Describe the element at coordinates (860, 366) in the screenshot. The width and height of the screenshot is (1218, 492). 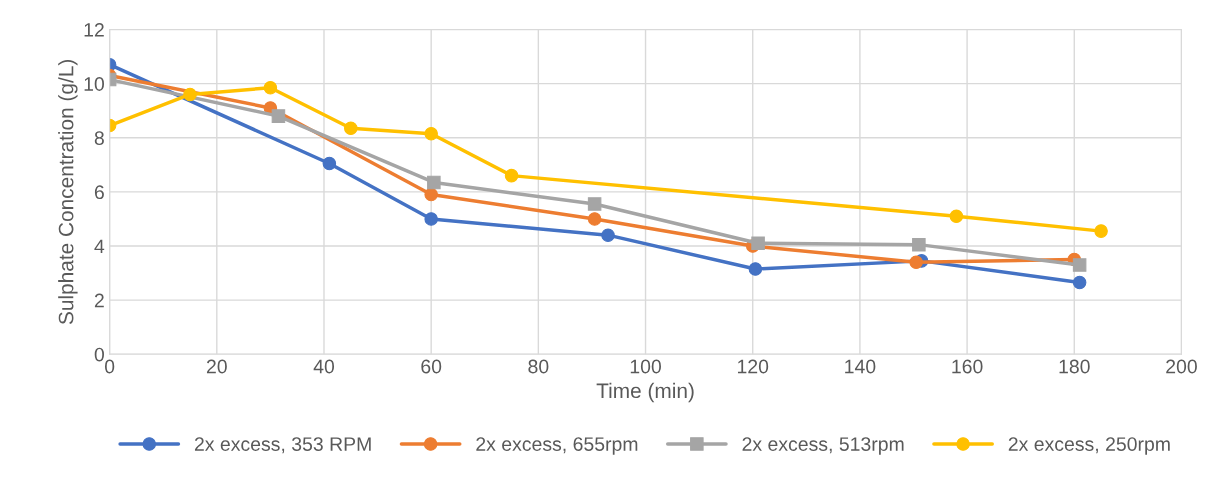
I see `x-tick-label: 140` at that location.